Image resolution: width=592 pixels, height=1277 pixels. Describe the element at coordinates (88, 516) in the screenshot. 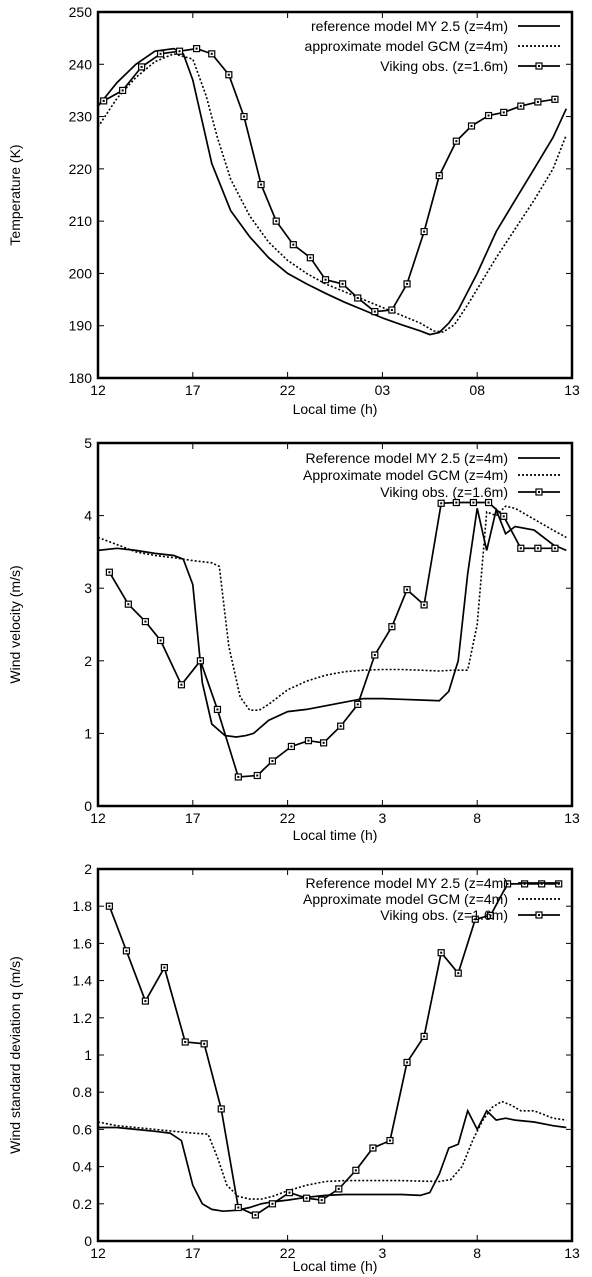

I see `y-tick-label: 4` at that location.